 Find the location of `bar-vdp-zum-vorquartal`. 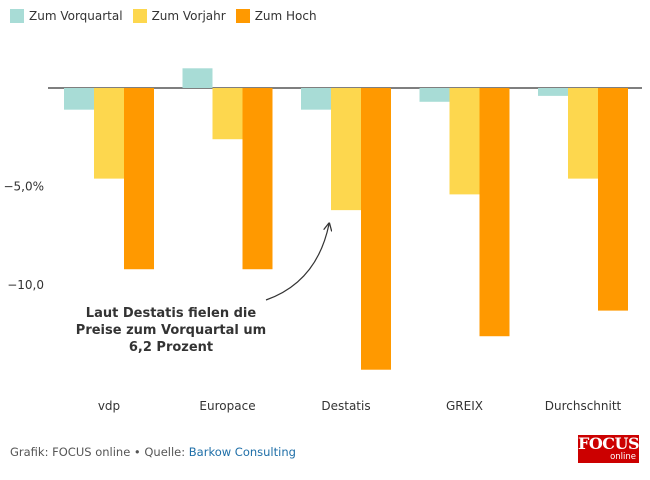

bar-vdp-zum-vorquartal is located at coordinates (79, 99).